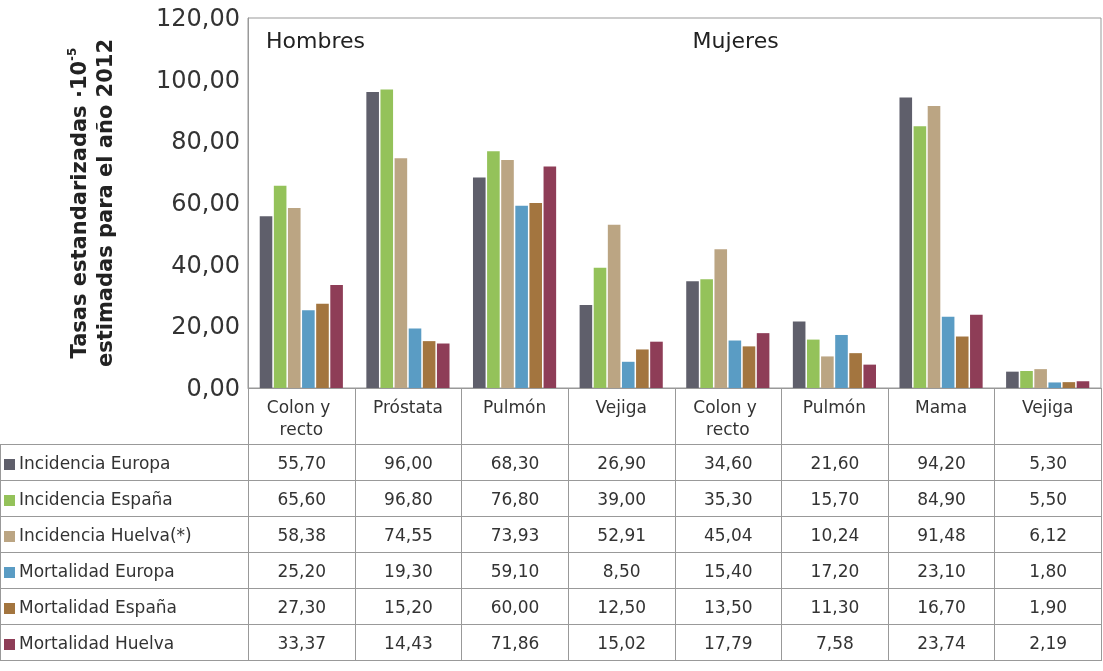  I want to click on data-label: 19,30, so click(408, 570).